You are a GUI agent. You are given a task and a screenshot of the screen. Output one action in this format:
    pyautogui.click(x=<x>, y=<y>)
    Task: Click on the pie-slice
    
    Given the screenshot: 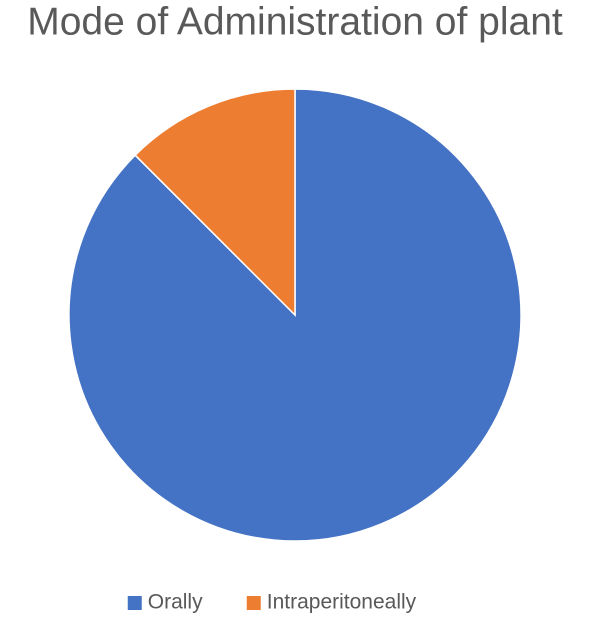 What is the action you would take?
    pyautogui.click(x=215, y=202)
    